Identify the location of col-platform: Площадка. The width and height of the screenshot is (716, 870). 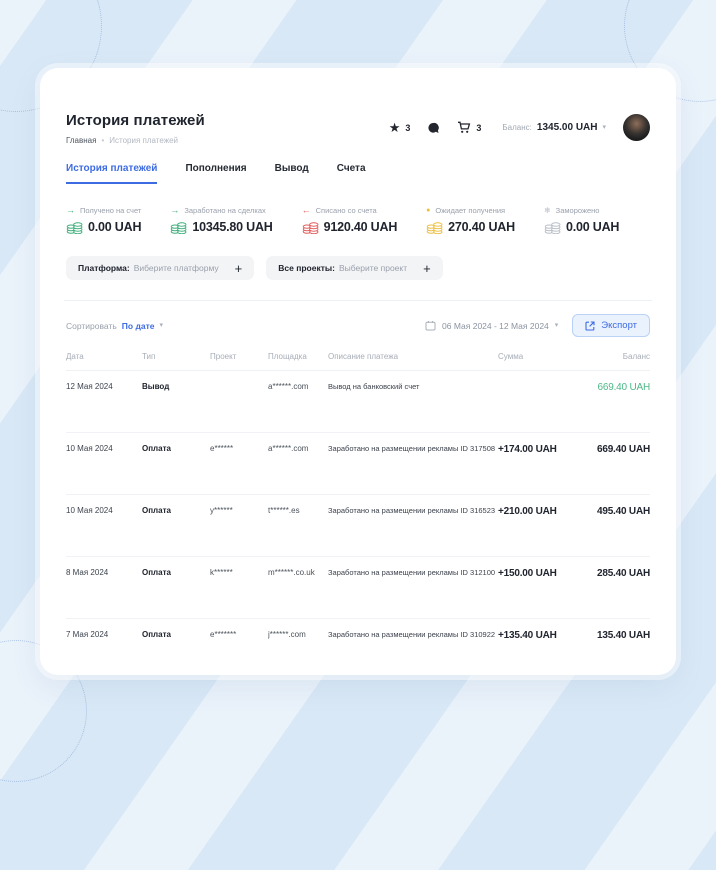
(287, 356).